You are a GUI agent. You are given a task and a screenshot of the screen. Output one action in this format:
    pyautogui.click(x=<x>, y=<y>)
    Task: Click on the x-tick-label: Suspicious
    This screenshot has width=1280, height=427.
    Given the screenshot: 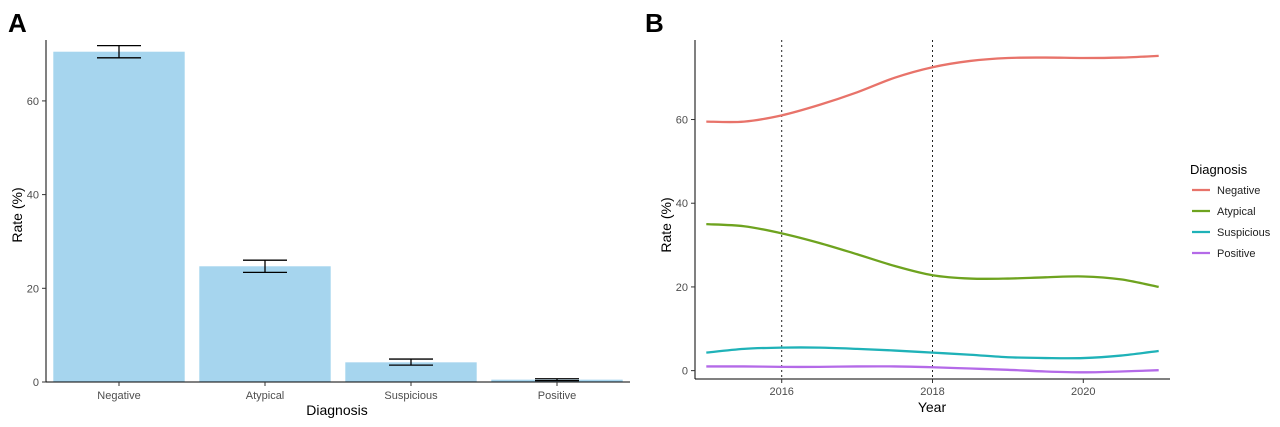 What is the action you would take?
    pyautogui.click(x=411, y=396)
    